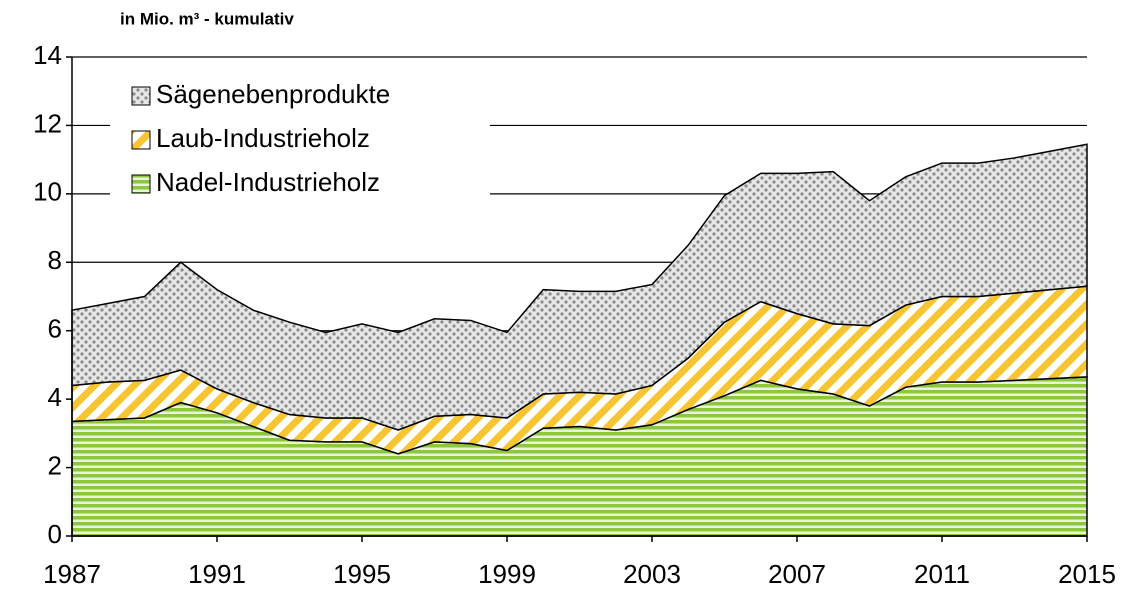 This screenshot has height=592, width=1136. Describe the element at coordinates (652, 574) in the screenshot. I see `x-tick-label: 2003` at that location.